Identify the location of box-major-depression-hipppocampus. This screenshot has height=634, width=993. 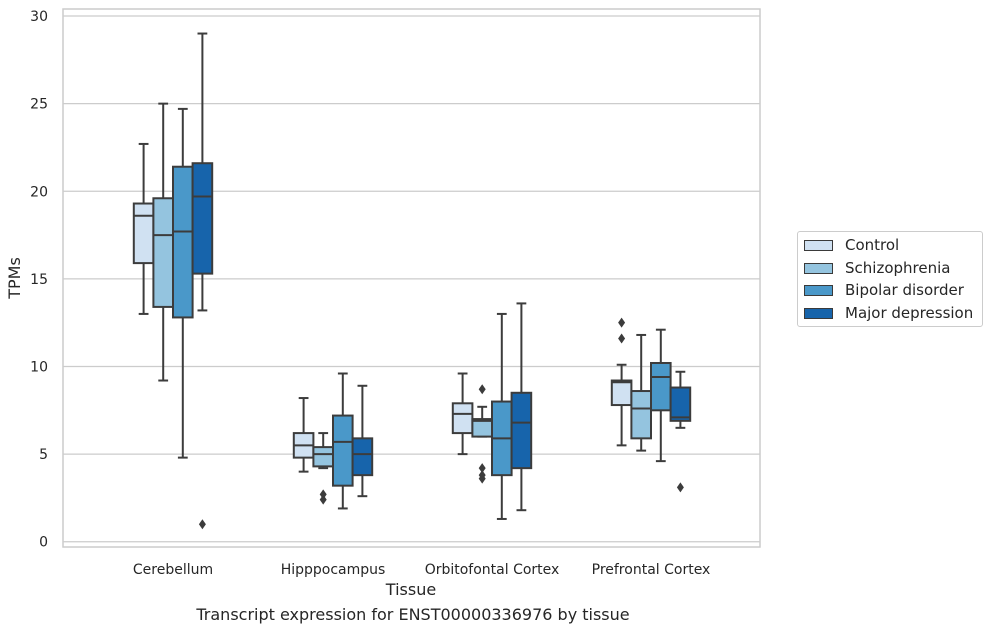
(362, 441).